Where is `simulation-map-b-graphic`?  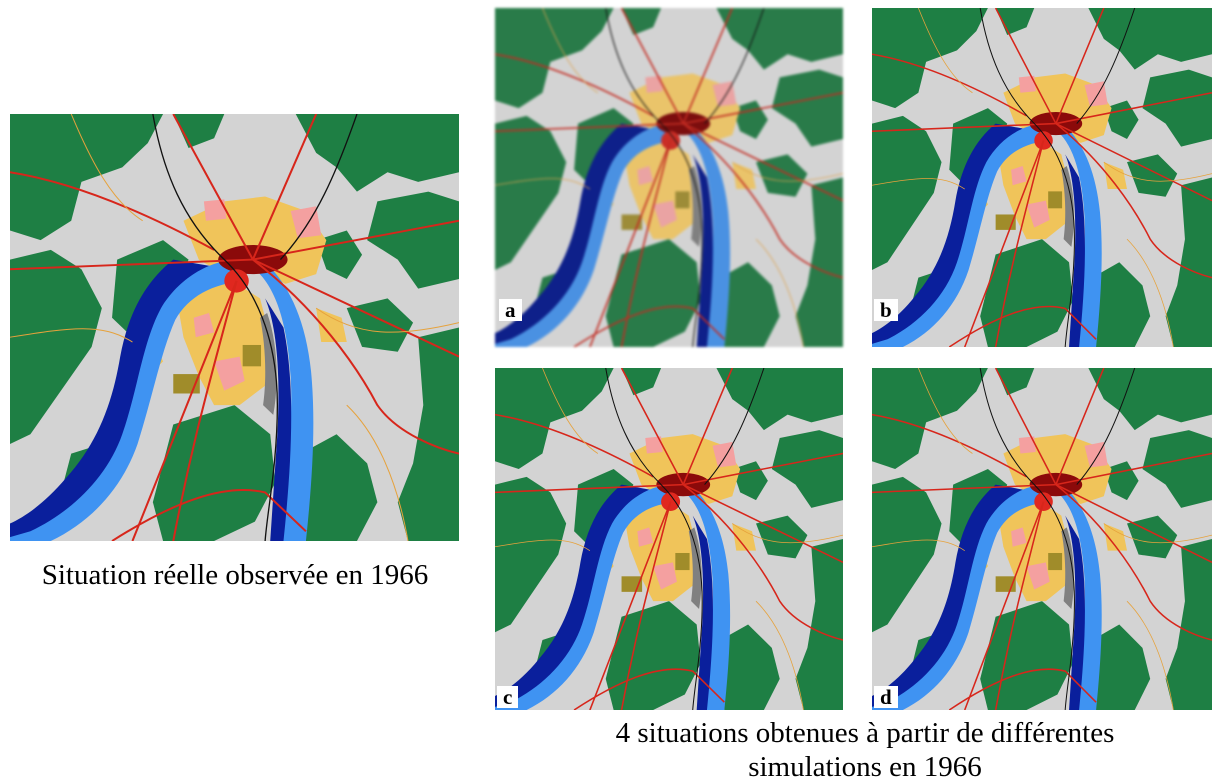
simulation-map-b-graphic is located at coordinates (1042, 177).